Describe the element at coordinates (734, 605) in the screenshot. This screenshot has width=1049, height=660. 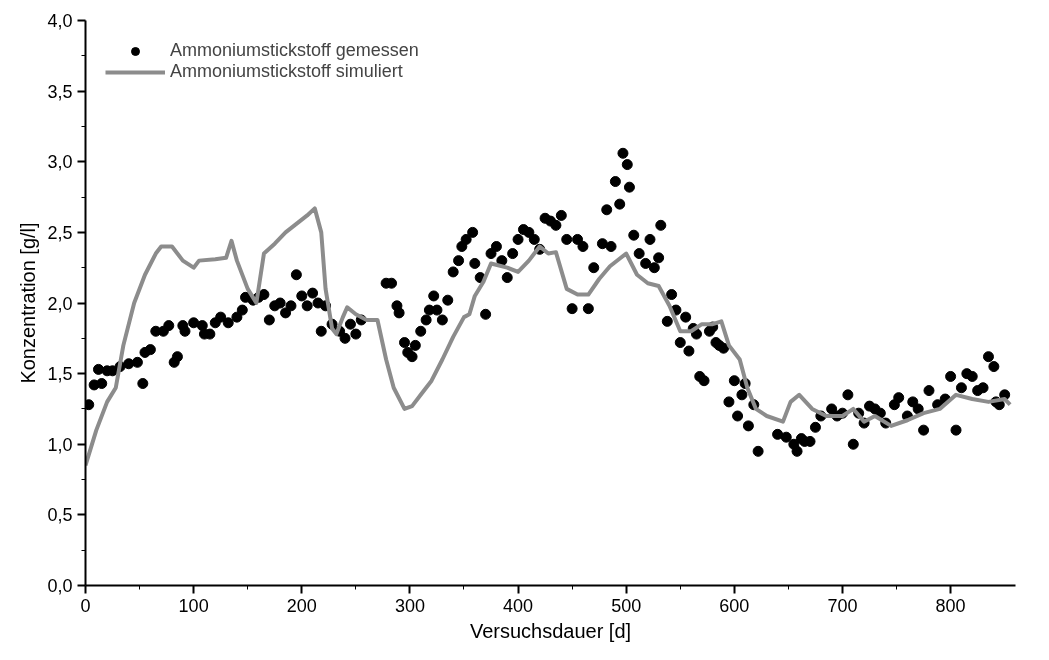
I see `x-tick-label: 600` at that location.